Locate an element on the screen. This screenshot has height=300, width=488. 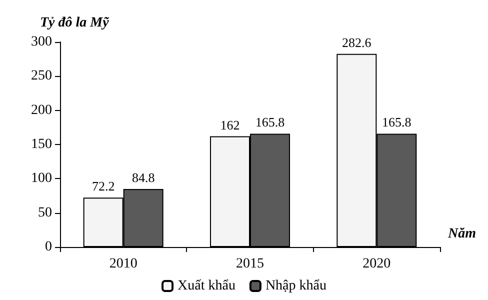
y-tick-label: 250 is located at coordinates (41, 76).